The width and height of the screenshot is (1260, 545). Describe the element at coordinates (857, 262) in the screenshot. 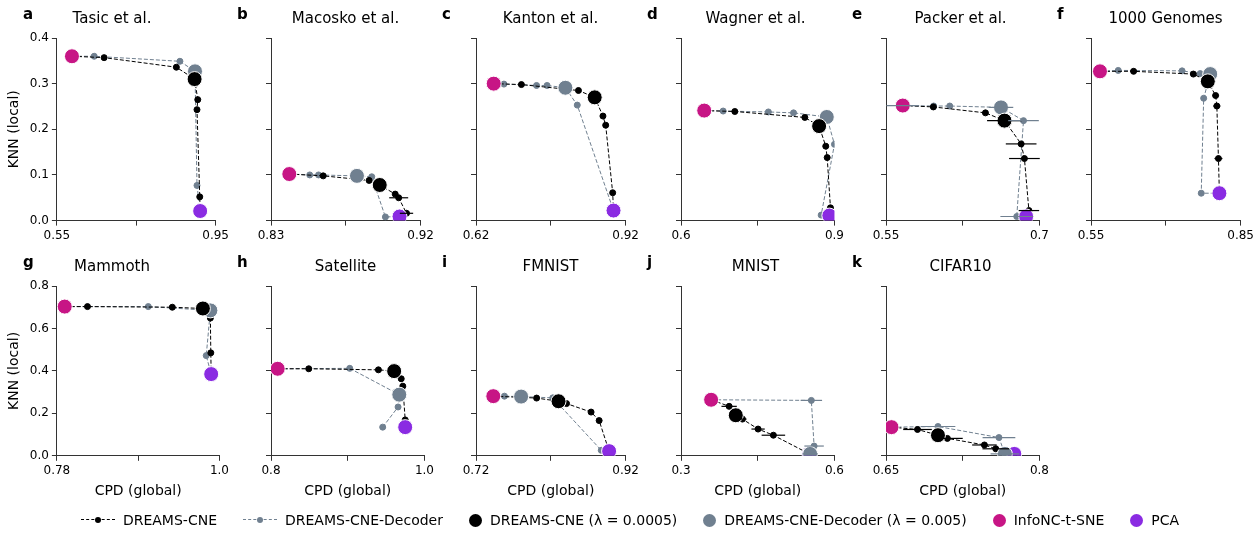

I see `text: k` at that location.